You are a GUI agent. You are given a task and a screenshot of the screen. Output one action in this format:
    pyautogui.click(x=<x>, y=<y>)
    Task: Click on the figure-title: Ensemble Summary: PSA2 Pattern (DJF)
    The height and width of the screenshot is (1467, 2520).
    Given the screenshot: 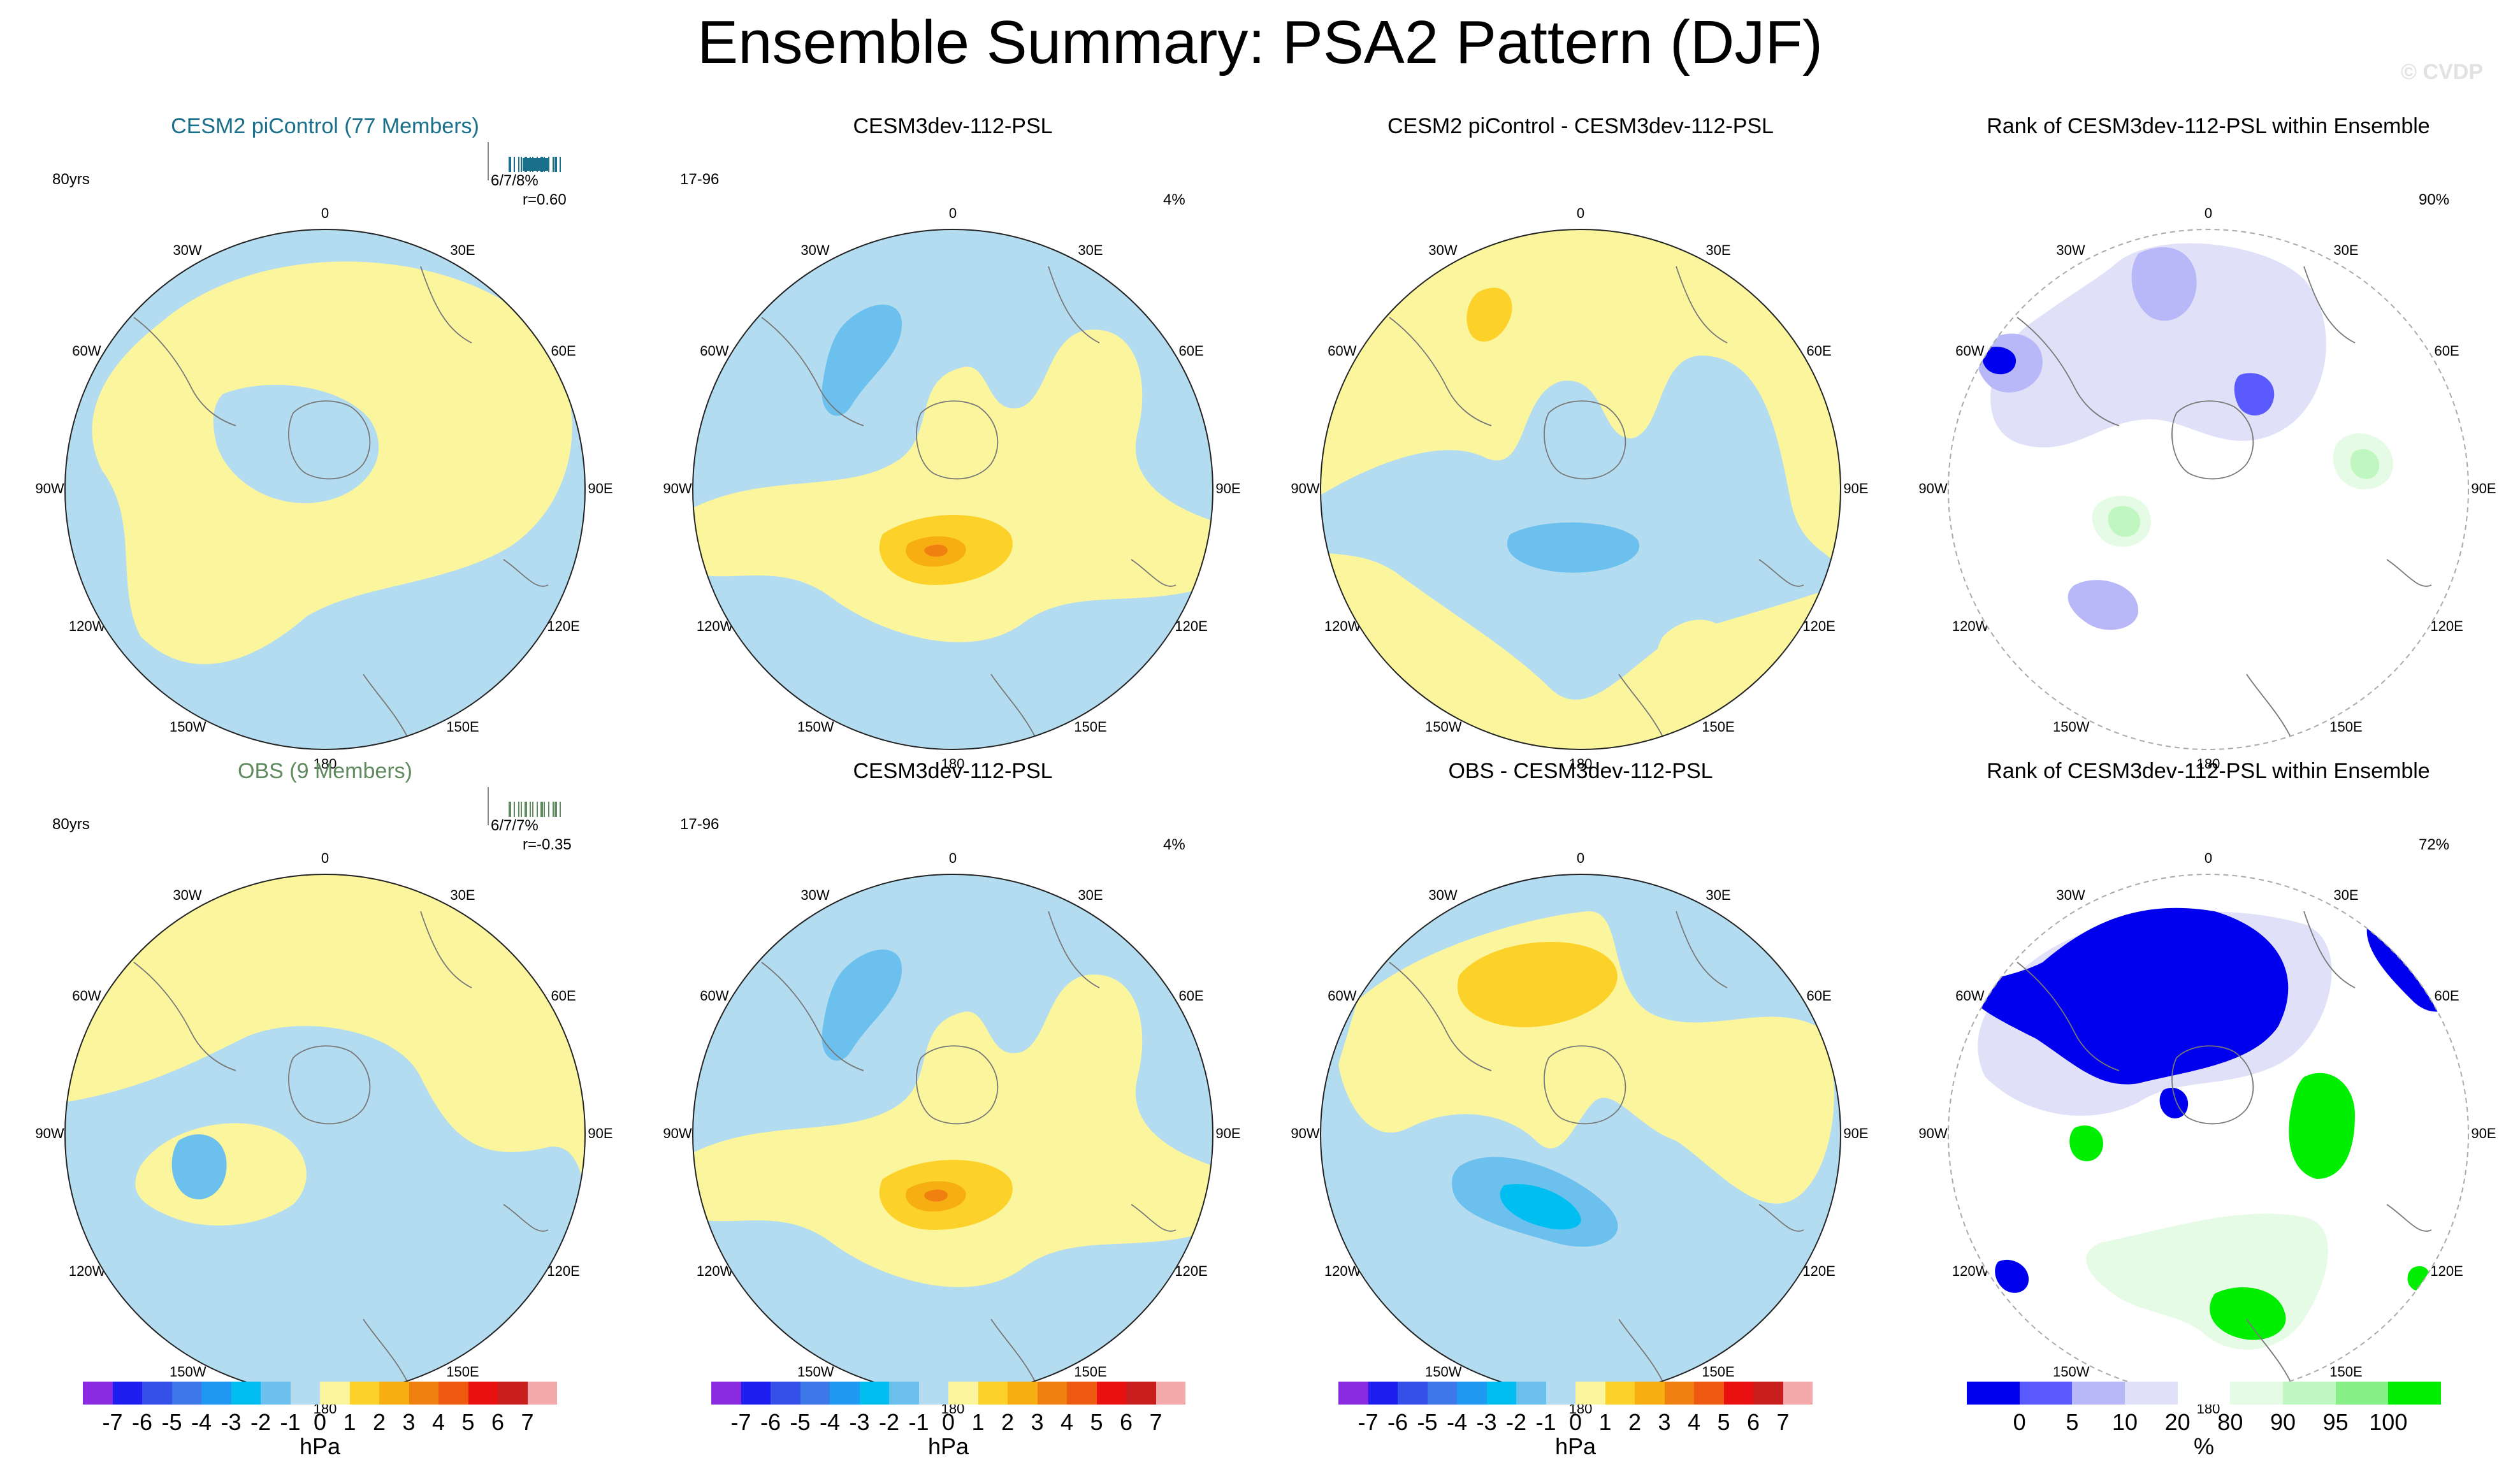 What is the action you would take?
    pyautogui.click(x=1260, y=42)
    